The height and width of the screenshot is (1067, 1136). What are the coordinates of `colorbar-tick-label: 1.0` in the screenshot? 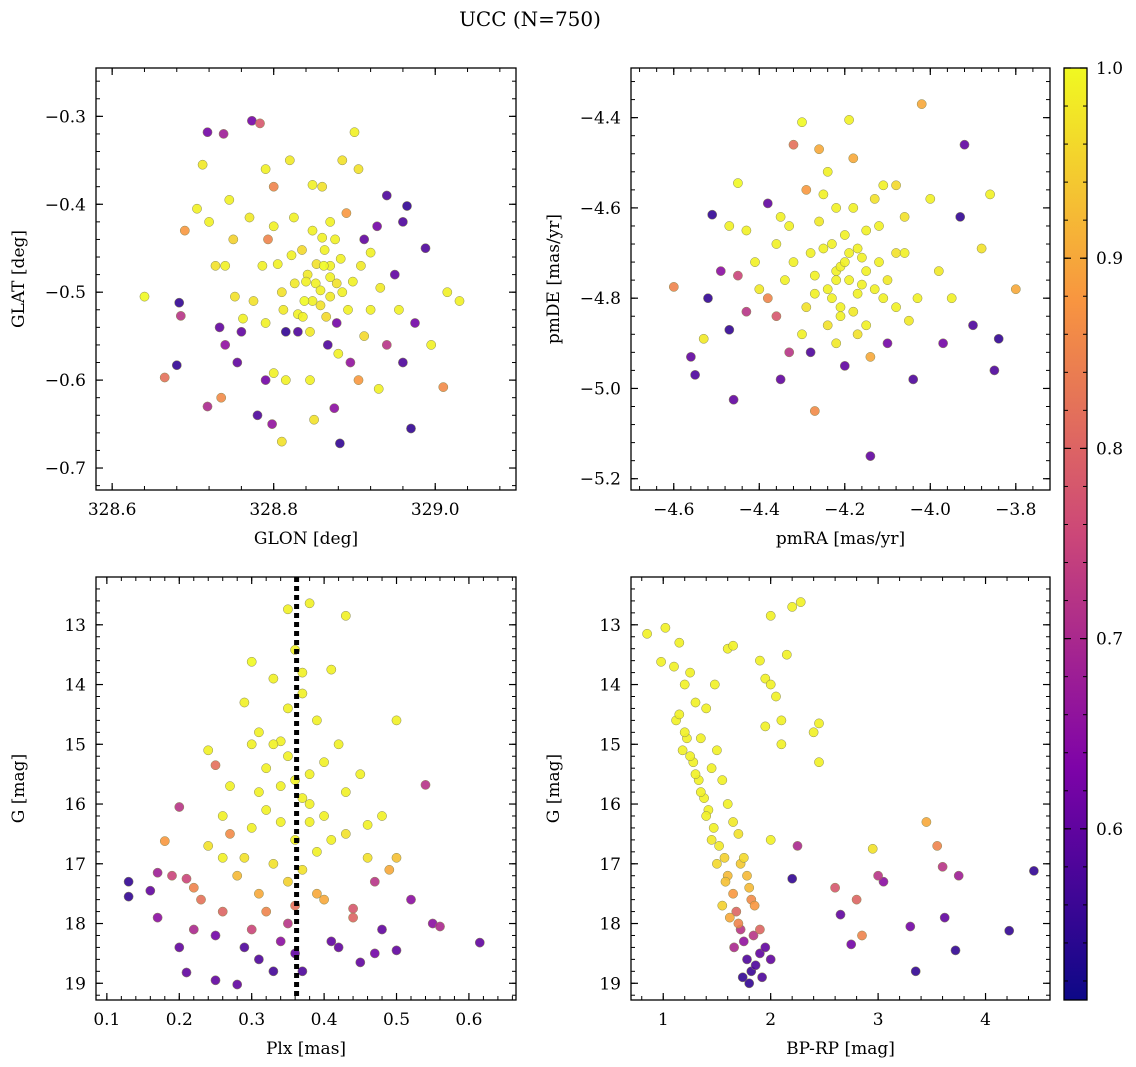 It's located at (1109, 69).